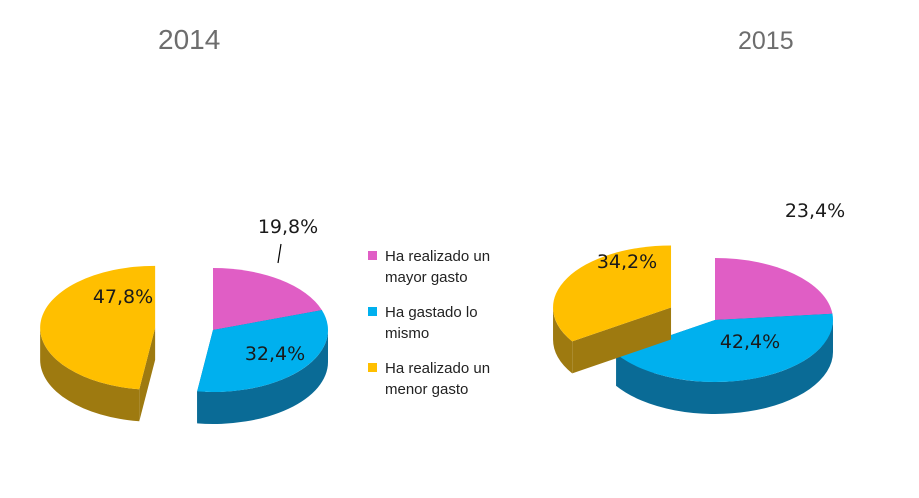  Describe the element at coordinates (267, 299) in the screenshot. I see `slice-top-2014-mayor` at that location.